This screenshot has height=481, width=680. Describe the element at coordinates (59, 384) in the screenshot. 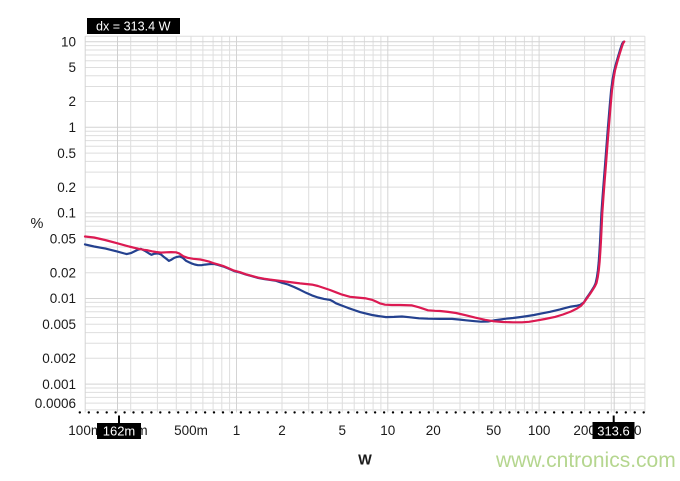

I see `svg-text: 0.001` at that location.